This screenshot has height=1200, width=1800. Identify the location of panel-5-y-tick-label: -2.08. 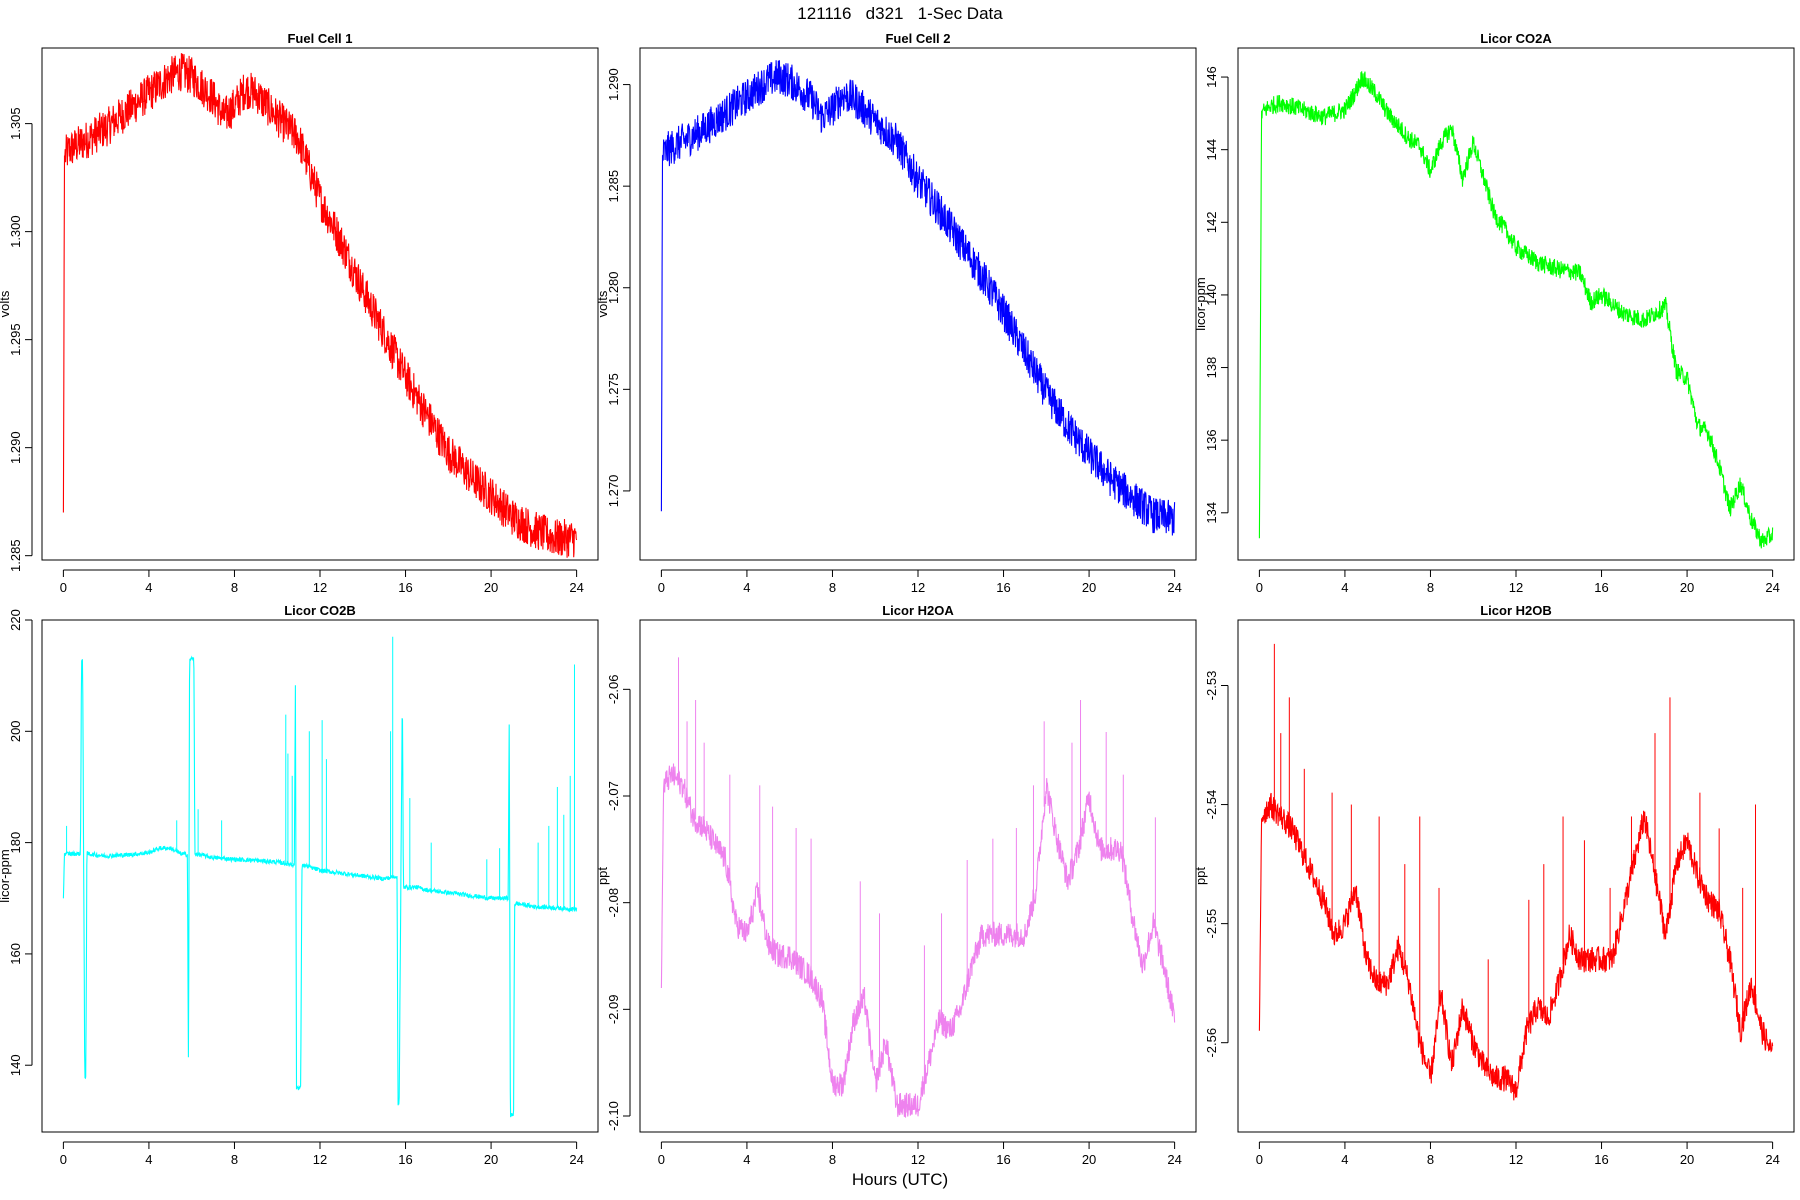
(613, 903).